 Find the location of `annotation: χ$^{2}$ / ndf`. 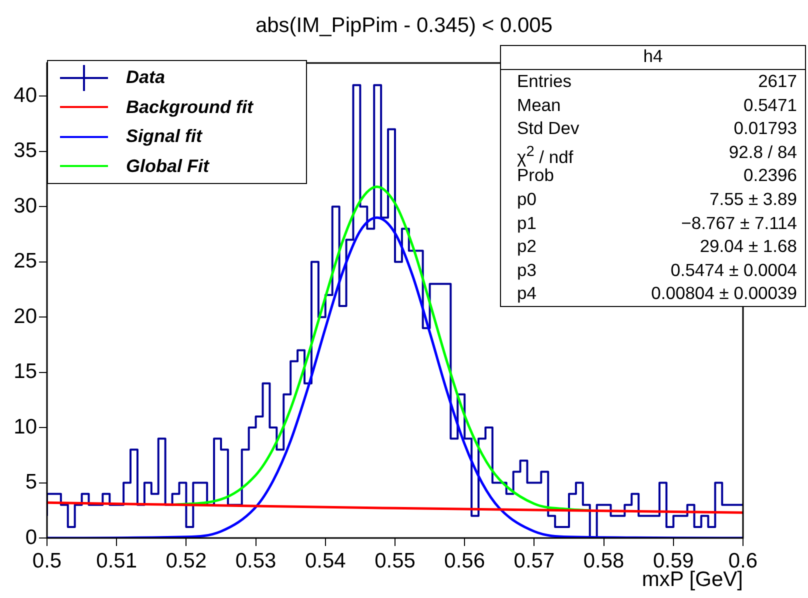

annotation: χ$^{2}$ / ndf is located at coordinates (545, 154).